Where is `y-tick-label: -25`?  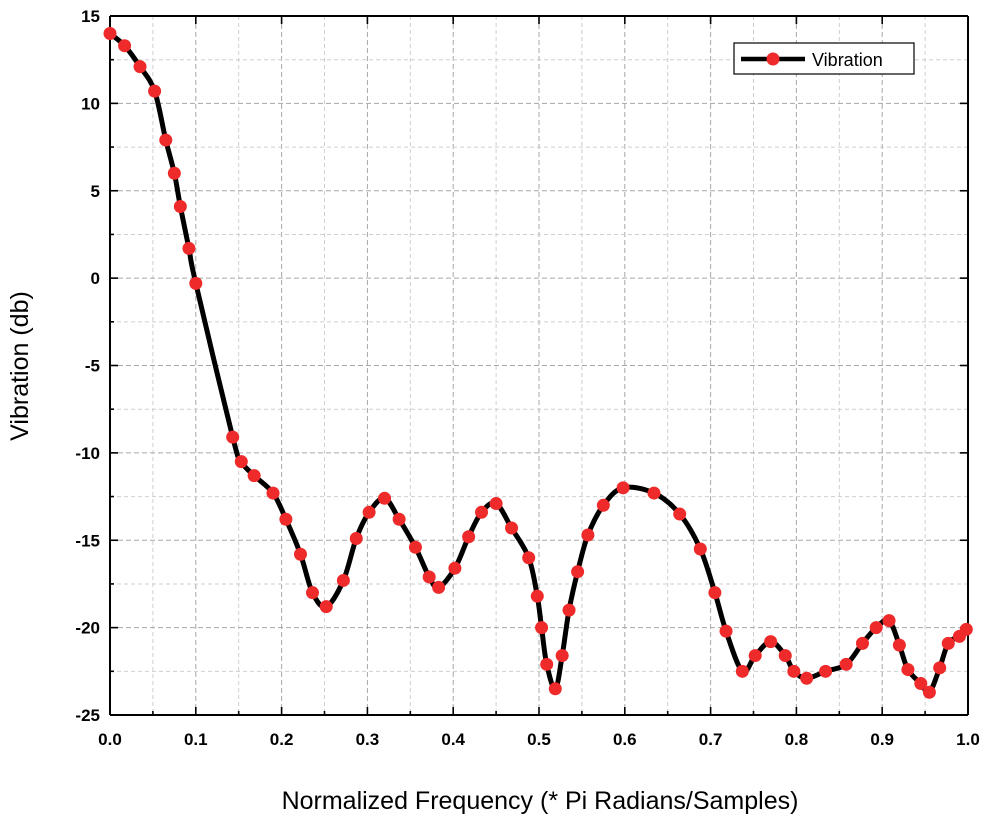 y-tick-label: -25 is located at coordinates (87, 715).